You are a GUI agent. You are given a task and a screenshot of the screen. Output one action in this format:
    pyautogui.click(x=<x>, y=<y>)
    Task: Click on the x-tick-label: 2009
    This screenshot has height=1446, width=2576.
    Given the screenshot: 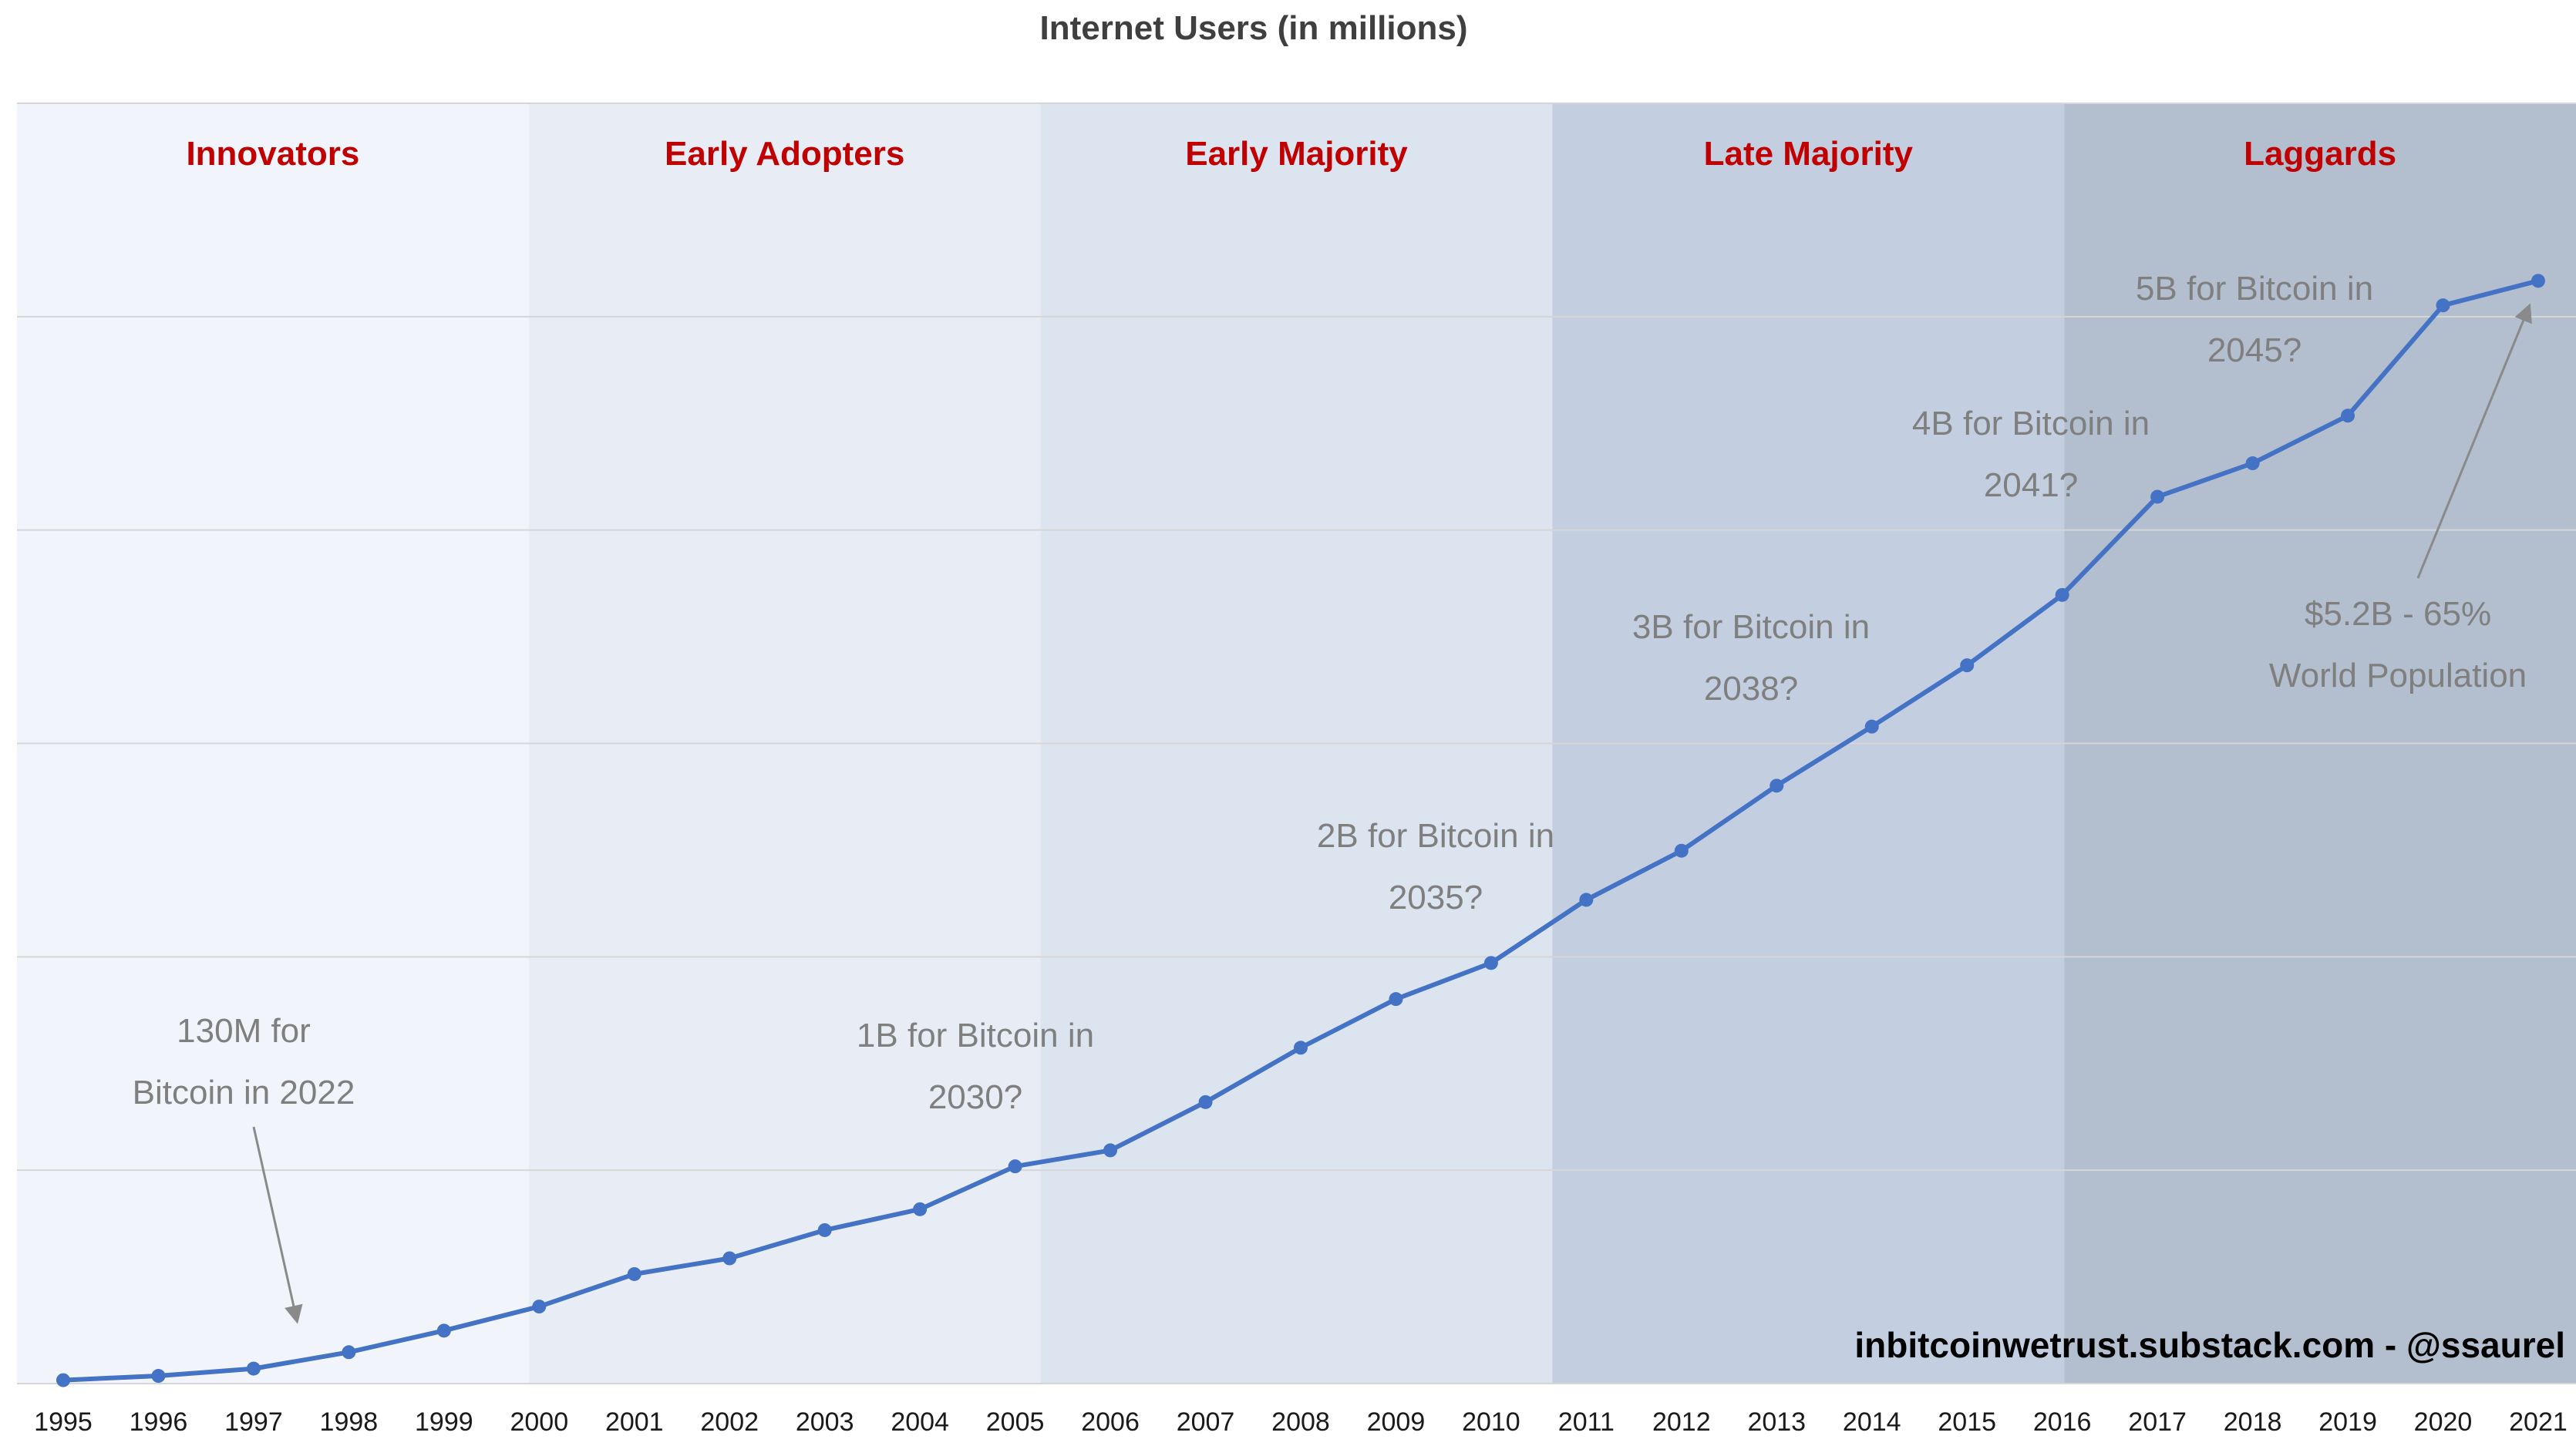 What is the action you would take?
    pyautogui.click(x=1397, y=1422)
    